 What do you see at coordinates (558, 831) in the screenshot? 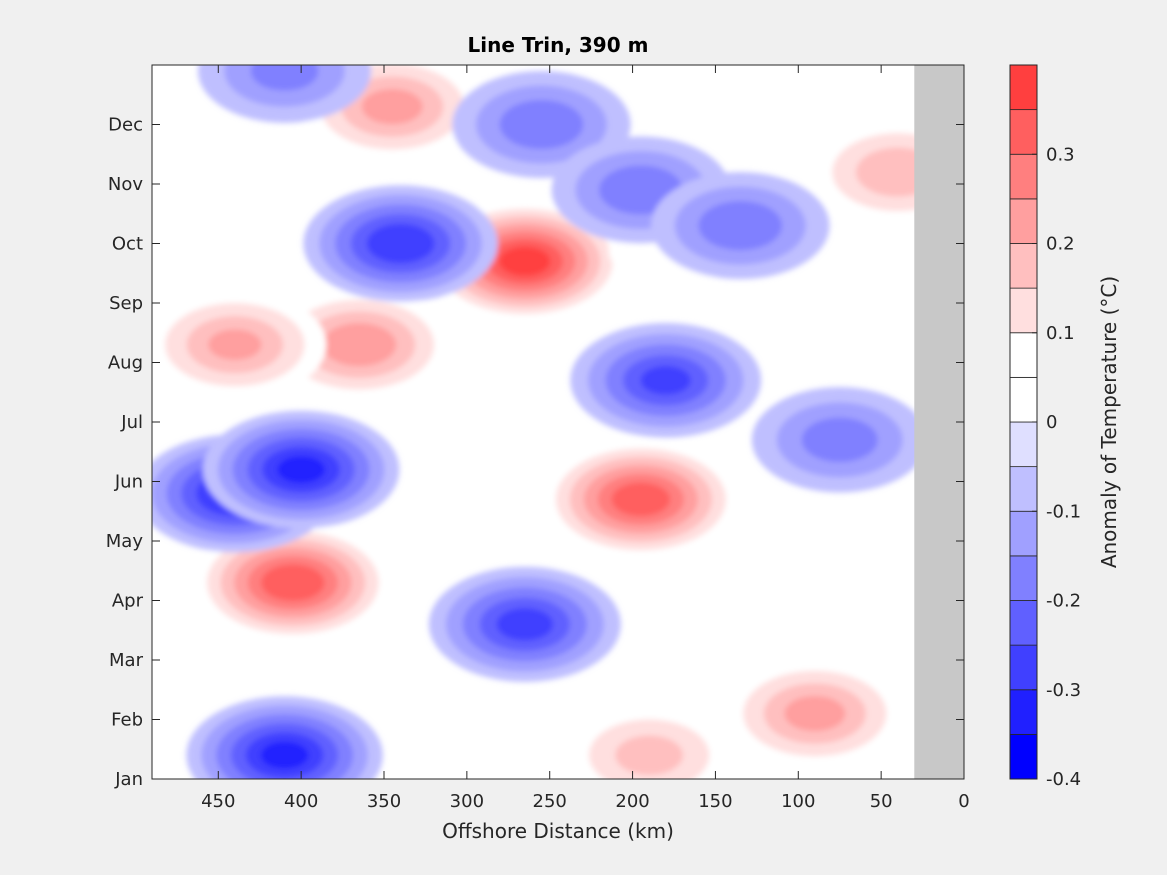
I see `x-axis-label: Offshore Distance (km)` at bounding box center [558, 831].